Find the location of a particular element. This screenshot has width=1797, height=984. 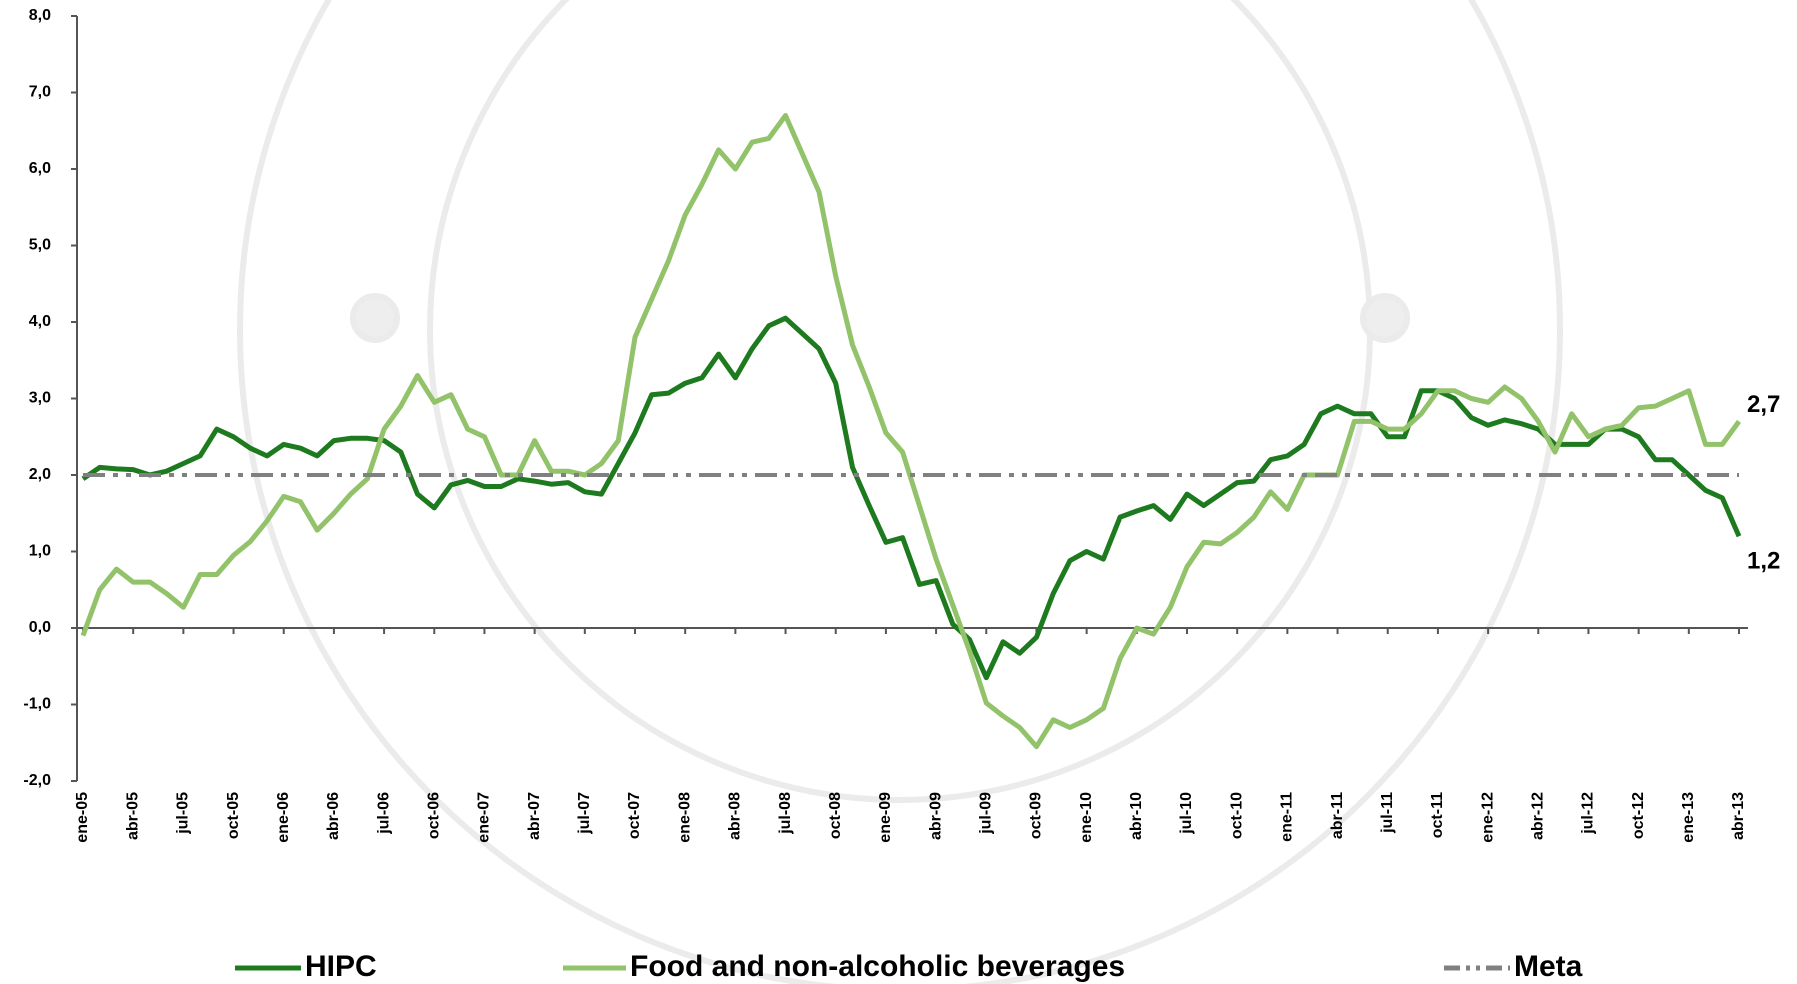

y-tick-label: -1,0 is located at coordinates (37, 704).